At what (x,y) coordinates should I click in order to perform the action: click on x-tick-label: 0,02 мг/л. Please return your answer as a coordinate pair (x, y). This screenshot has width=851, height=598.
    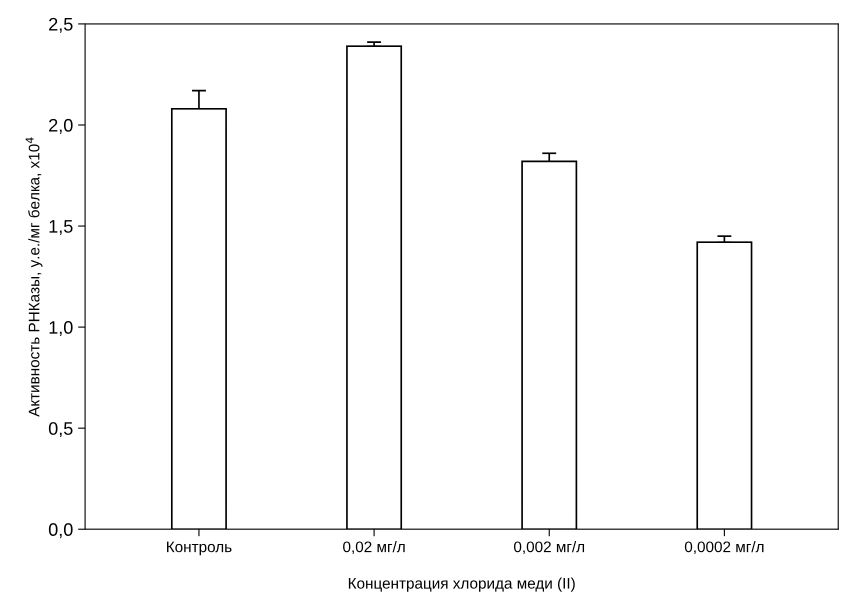
    Looking at the image, I should click on (374, 547).